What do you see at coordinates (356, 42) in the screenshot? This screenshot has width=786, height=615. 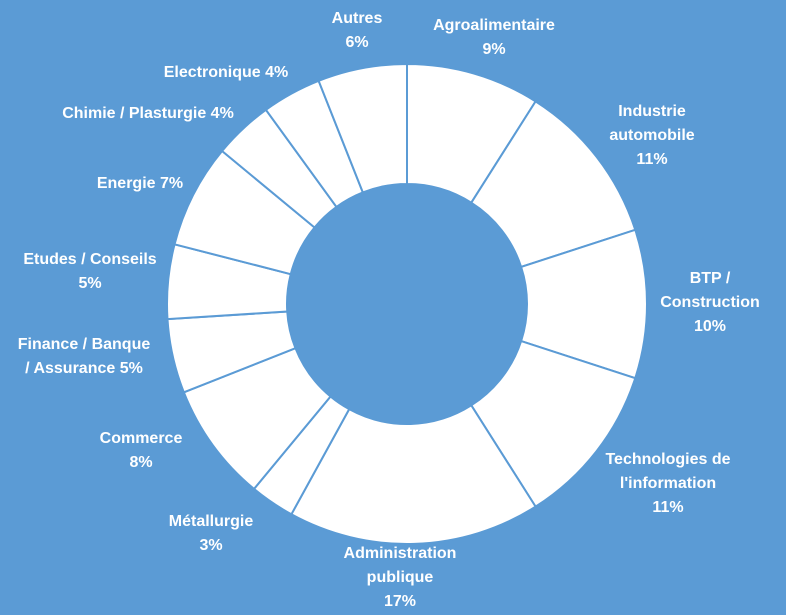 I see `data-label-line: 6%` at bounding box center [356, 42].